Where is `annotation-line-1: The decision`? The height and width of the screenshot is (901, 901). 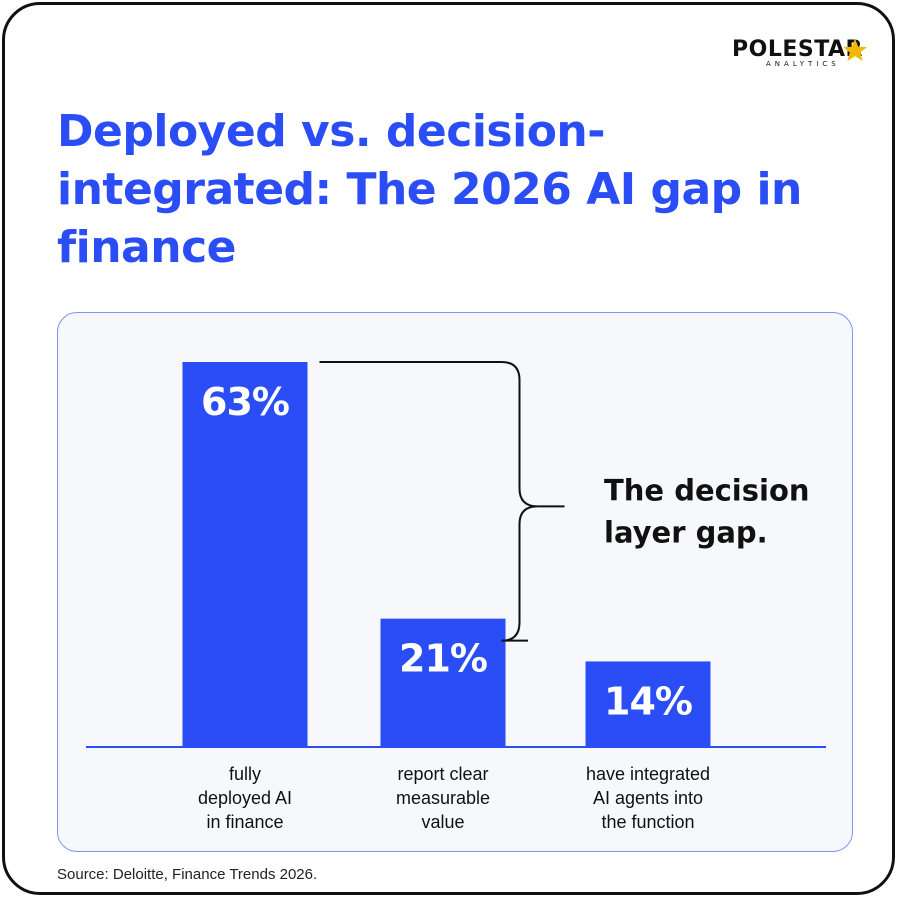 annotation-line-1: The decision is located at coordinates (707, 490).